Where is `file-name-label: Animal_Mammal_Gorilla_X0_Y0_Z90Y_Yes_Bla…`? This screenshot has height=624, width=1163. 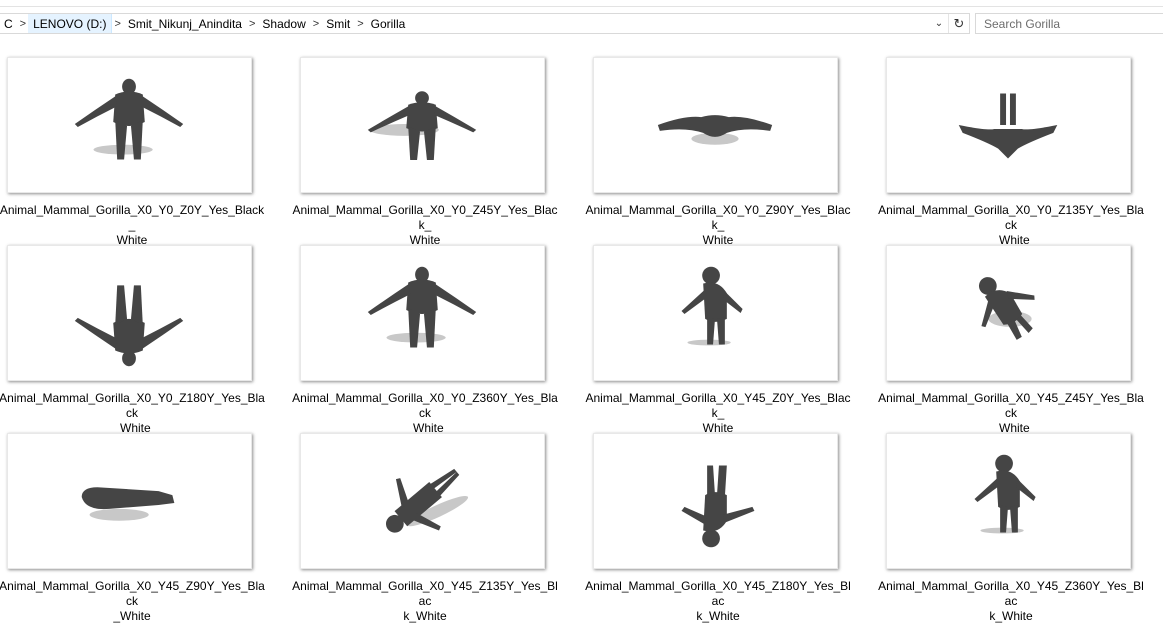
file-name-label: Animal_Mammal_Gorilla_X0_Y0_Z90Y_Yes_Bla… is located at coordinates (718, 225).